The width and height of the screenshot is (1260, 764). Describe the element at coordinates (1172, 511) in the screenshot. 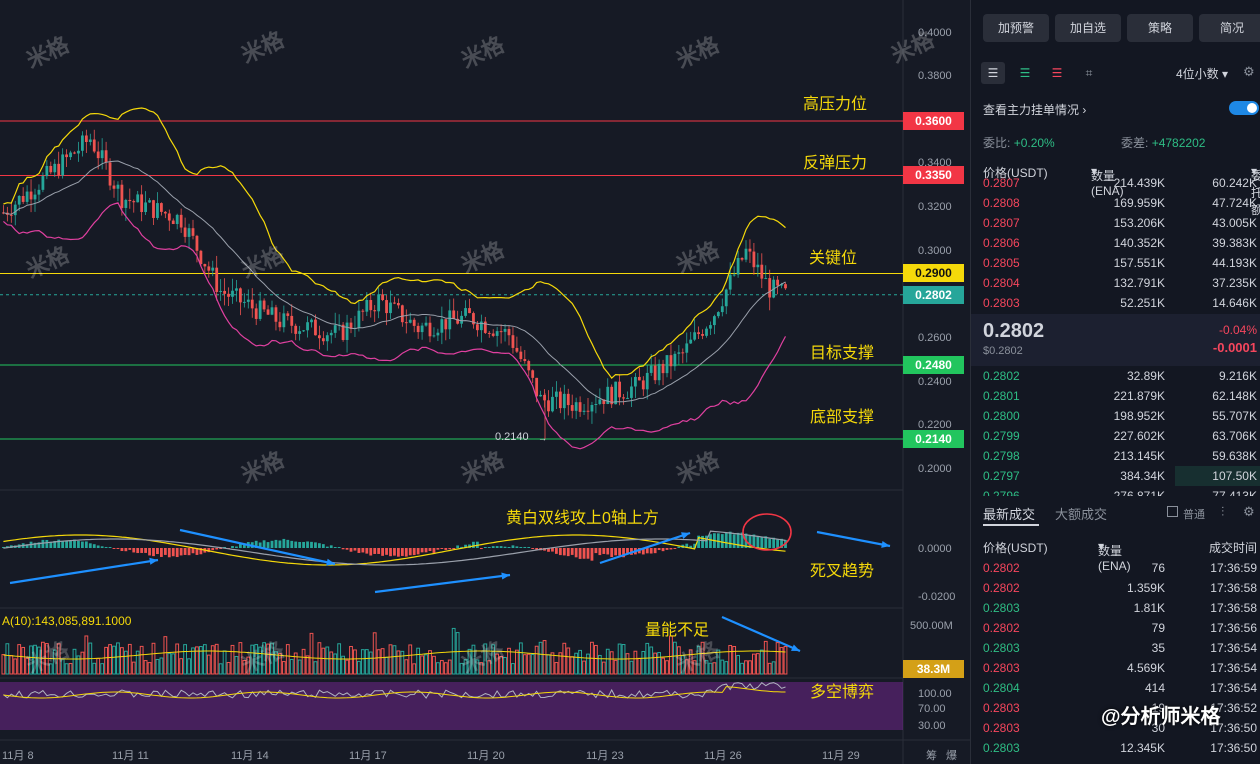

I see `normal-checkbox` at that location.